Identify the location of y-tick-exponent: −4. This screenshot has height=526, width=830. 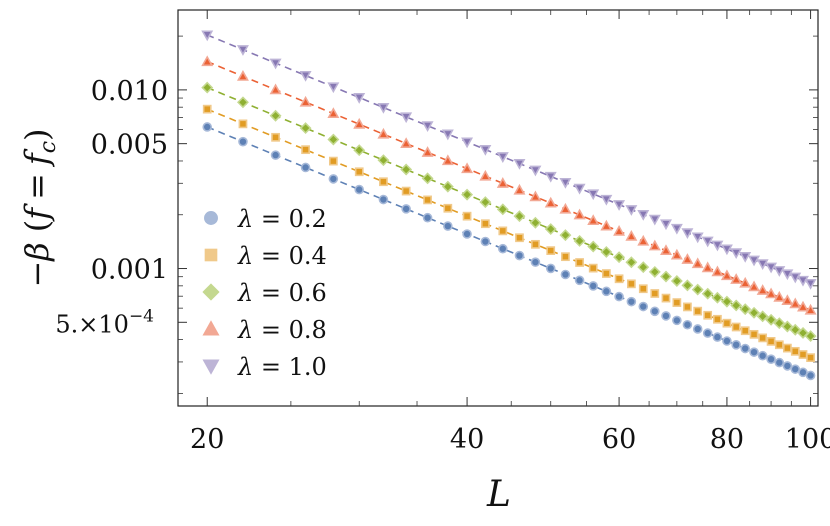
(141, 316).